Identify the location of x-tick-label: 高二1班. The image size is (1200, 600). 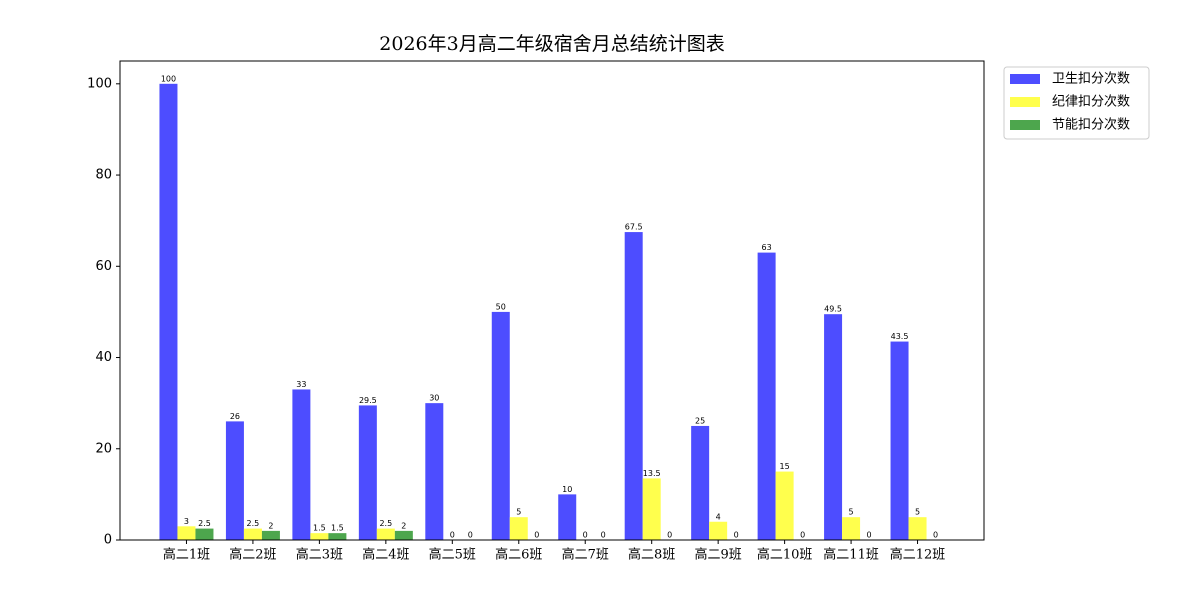
(186, 555).